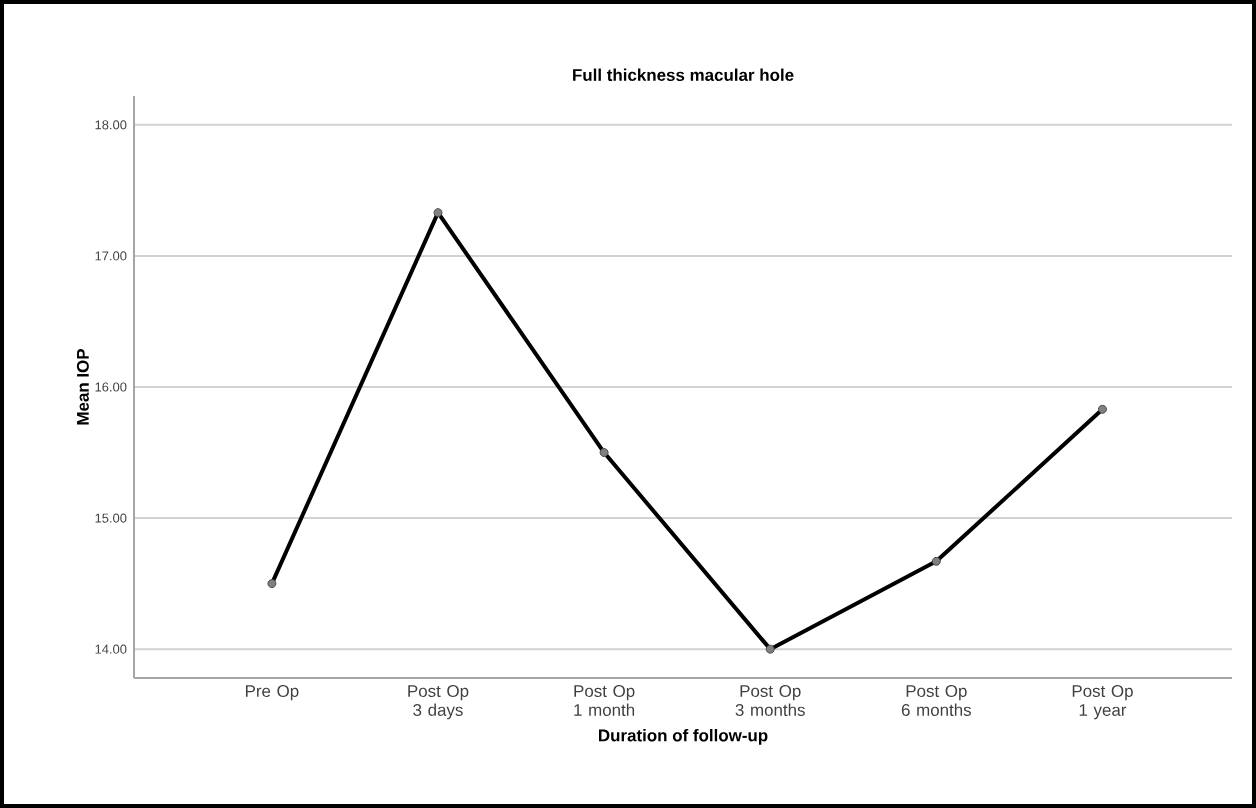 Image resolution: width=1256 pixels, height=808 pixels. What do you see at coordinates (272, 693) in the screenshot?
I see `x-tick-label: Pre Op` at bounding box center [272, 693].